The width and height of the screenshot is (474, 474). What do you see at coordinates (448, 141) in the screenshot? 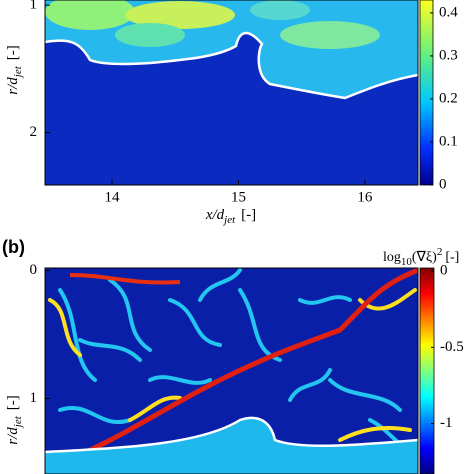
I see `colorbar-tick-label: 0.1` at bounding box center [448, 141].